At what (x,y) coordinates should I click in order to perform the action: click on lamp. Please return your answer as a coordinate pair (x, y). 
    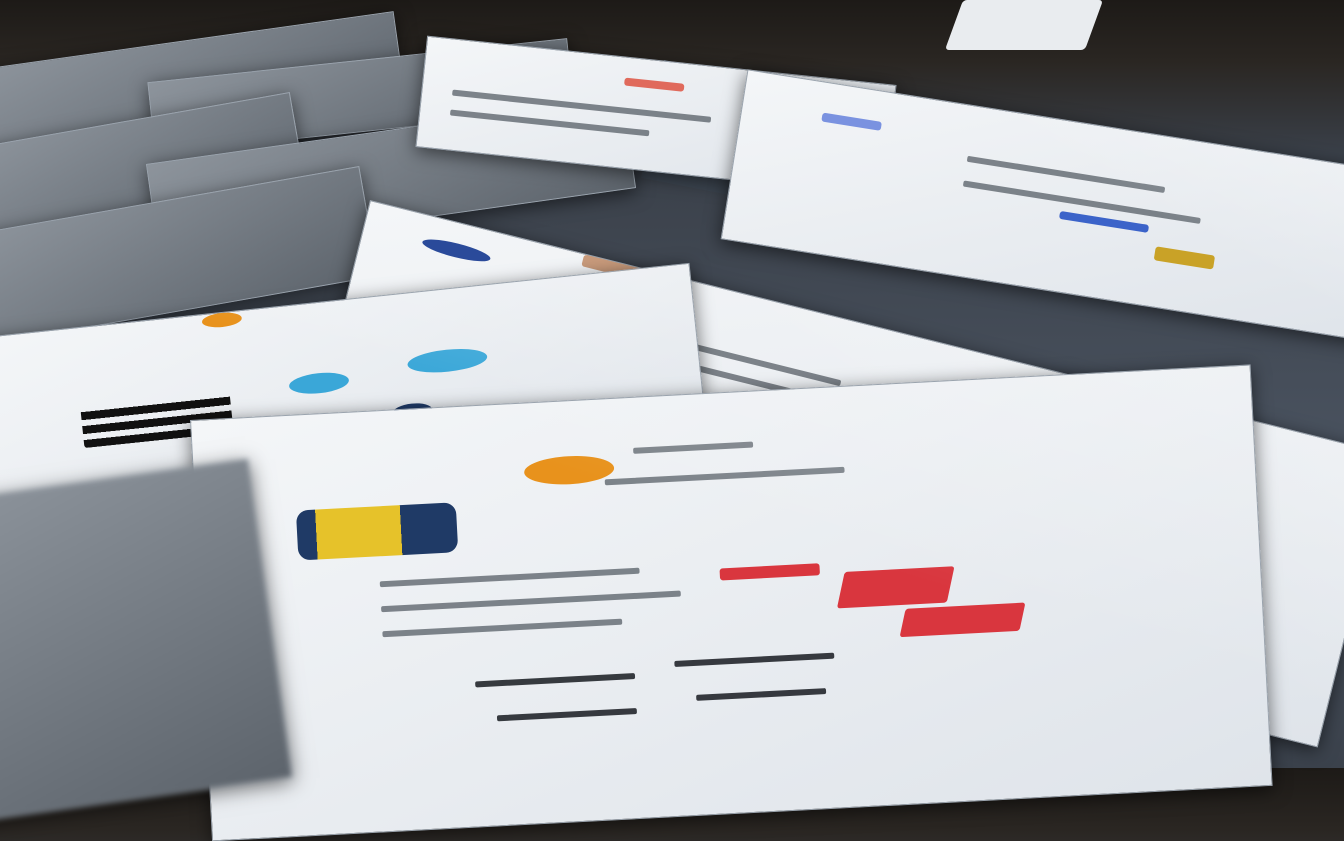
    Looking at the image, I should click on (1024, 25).